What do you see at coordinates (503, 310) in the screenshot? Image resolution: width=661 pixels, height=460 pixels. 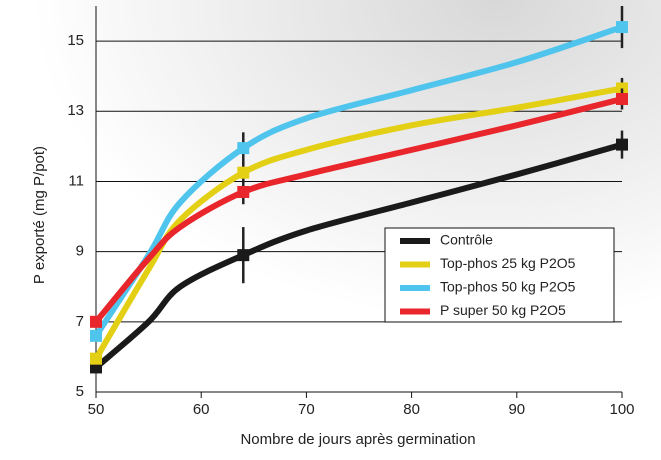 I see `legend-label: P super 50 kg P2O5` at bounding box center [503, 310].